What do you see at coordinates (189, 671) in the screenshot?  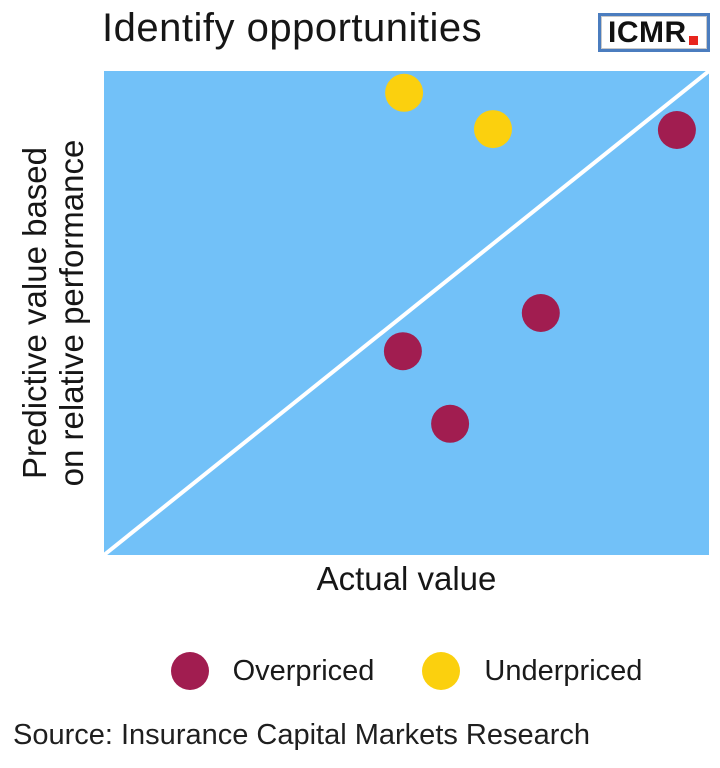 I see `overpriced-swatch-icon` at bounding box center [189, 671].